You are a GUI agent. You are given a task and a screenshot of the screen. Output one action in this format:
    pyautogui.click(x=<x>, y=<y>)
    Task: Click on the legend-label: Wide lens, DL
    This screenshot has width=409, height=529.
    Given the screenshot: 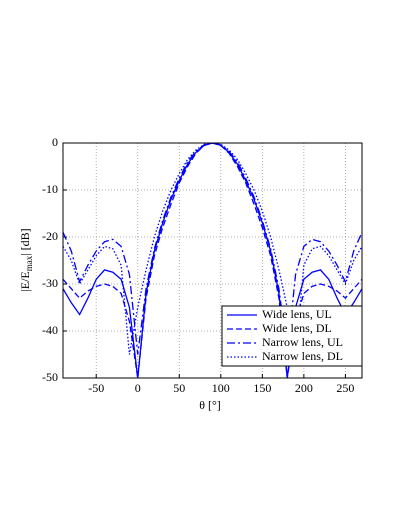 What is the action you would take?
    pyautogui.click(x=297, y=328)
    